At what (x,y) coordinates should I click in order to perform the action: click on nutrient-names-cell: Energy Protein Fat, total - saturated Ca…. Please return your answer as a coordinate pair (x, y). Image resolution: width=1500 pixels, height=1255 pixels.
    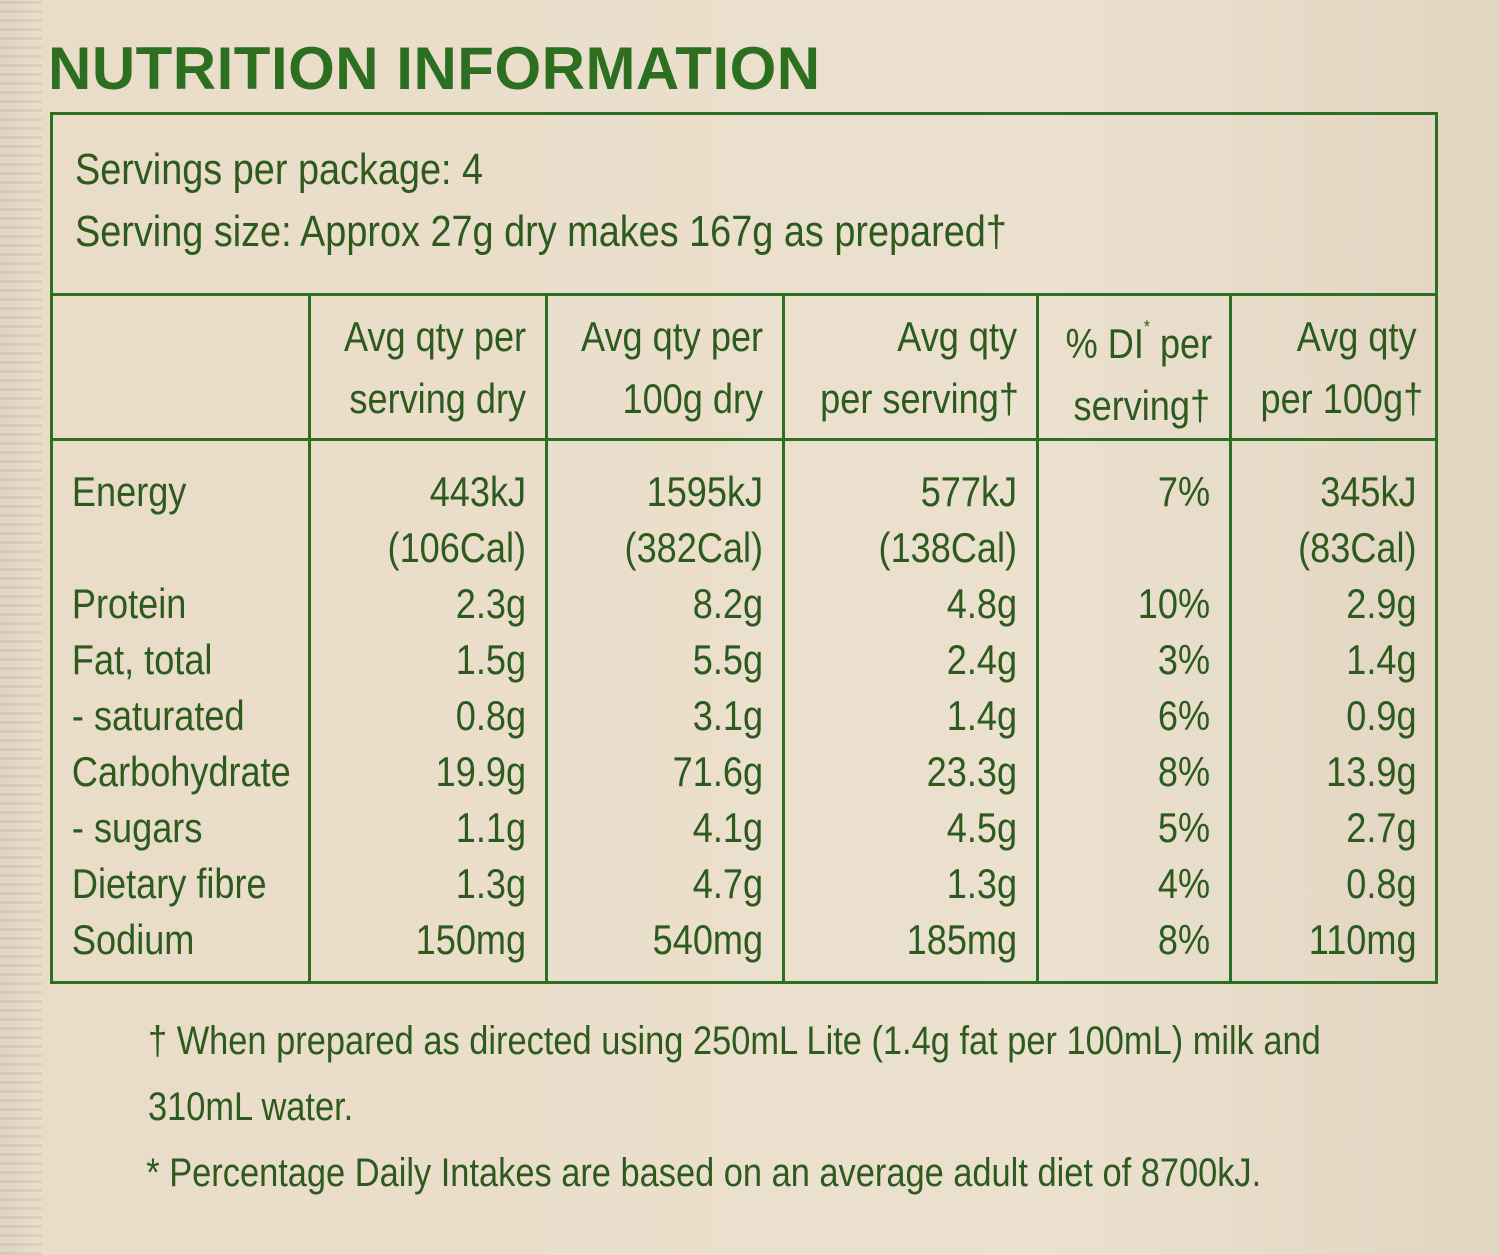
    Looking at the image, I should click on (182, 709).